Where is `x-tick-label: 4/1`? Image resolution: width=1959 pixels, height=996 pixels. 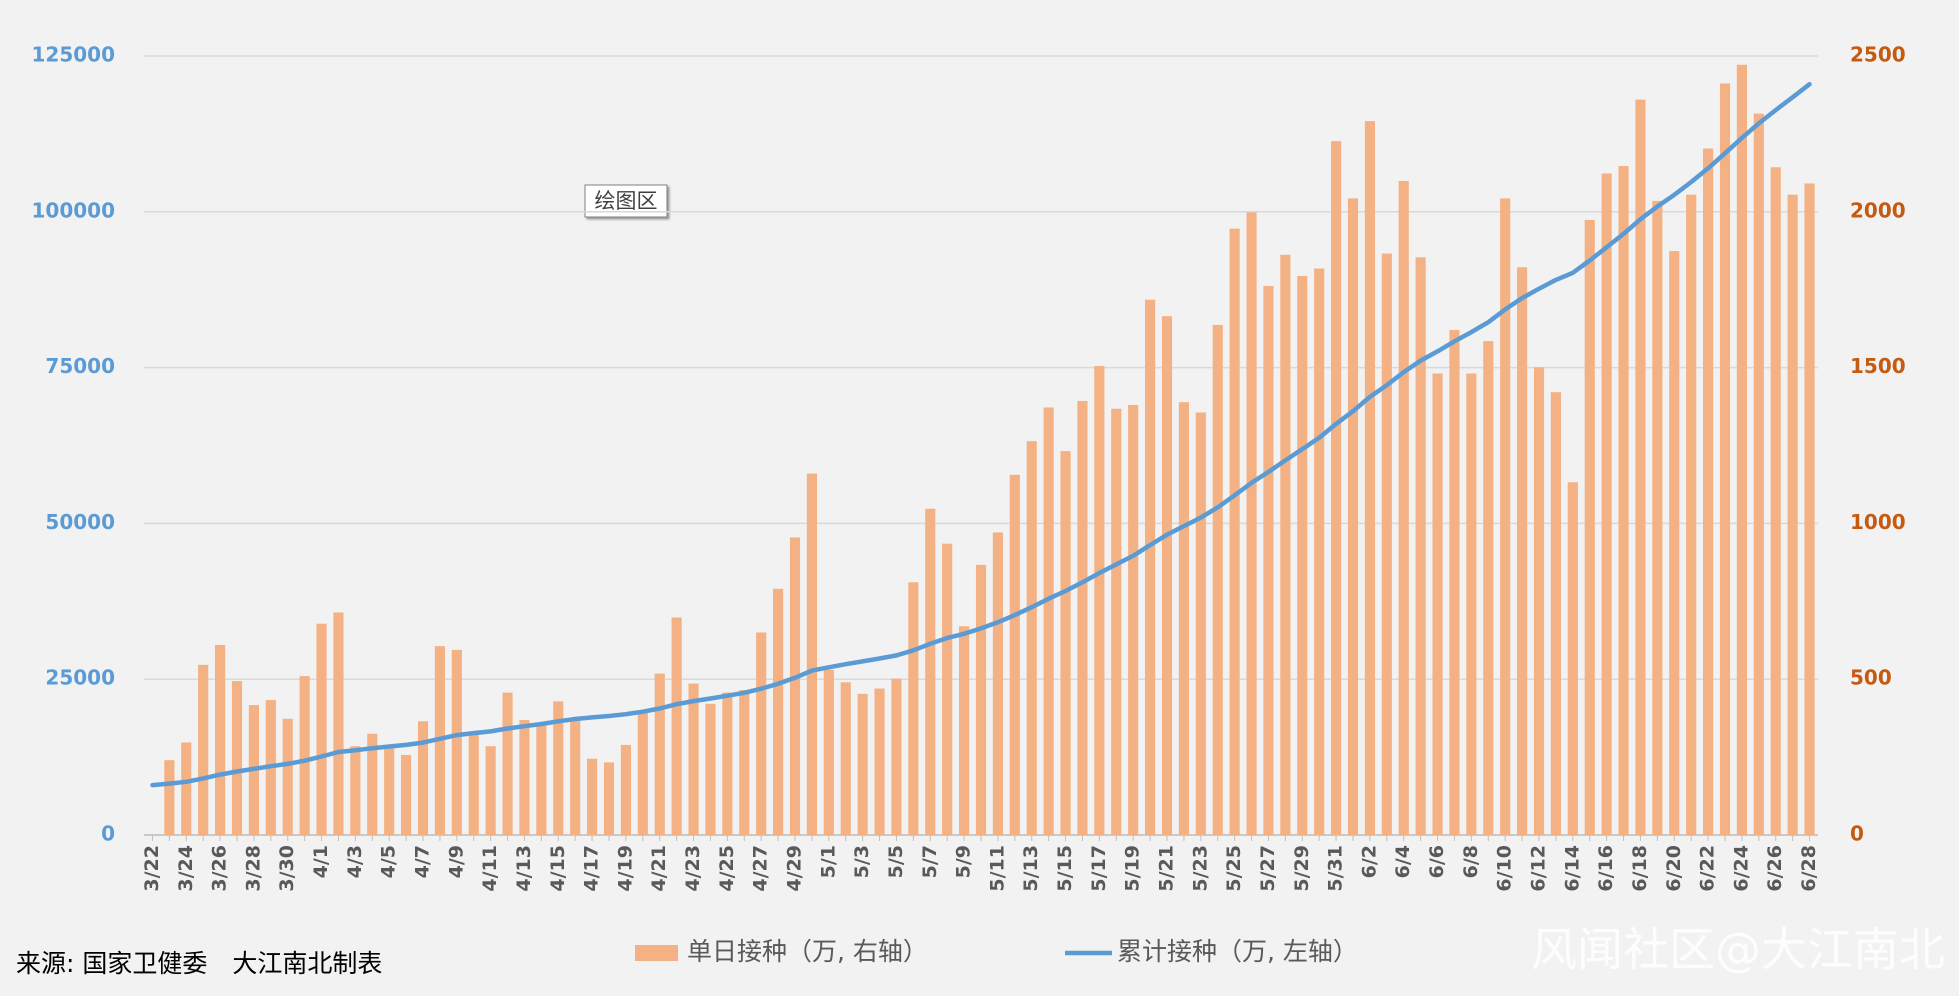 x-tick-label: 4/1 is located at coordinates (321, 861).